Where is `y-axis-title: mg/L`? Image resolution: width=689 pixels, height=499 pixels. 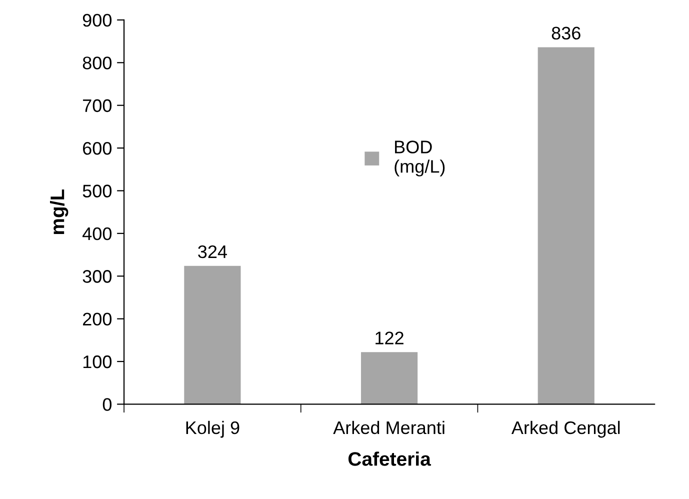
y-axis-title: mg/L is located at coordinates (59, 211).